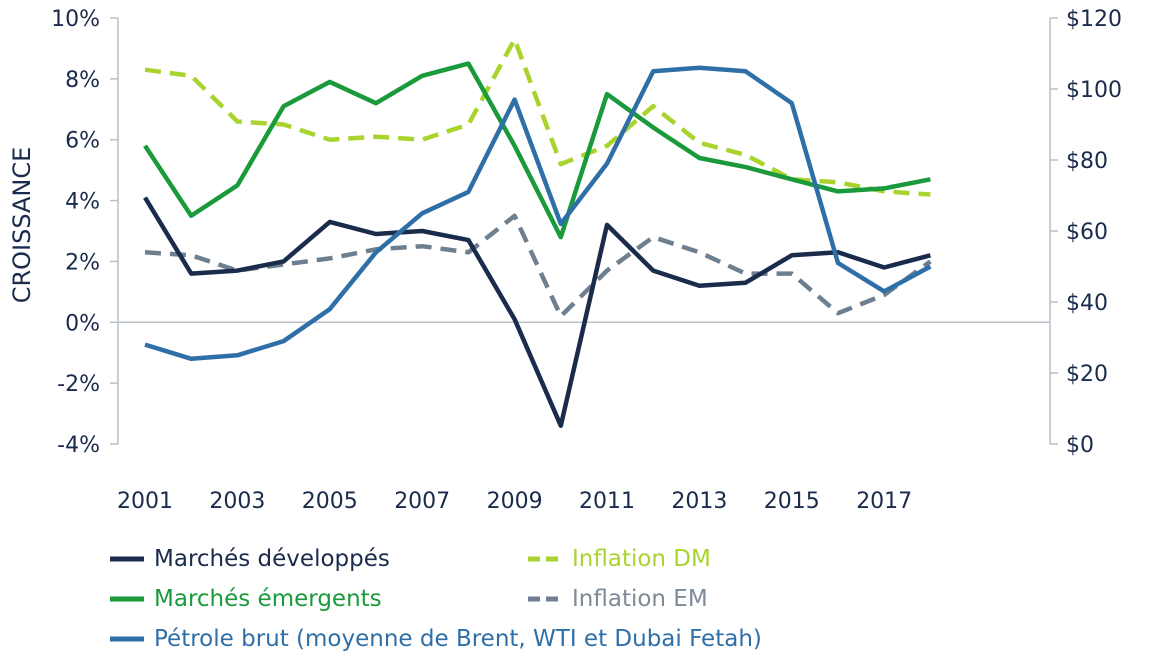  I want to click on x-tick-label: 2007, so click(422, 501).